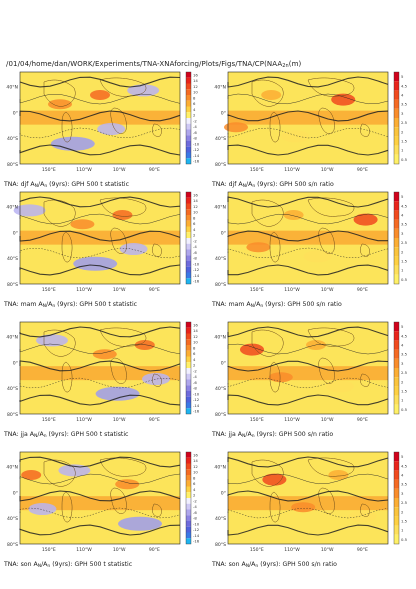  I want to click on colorbar-frame, so click(188, 368).